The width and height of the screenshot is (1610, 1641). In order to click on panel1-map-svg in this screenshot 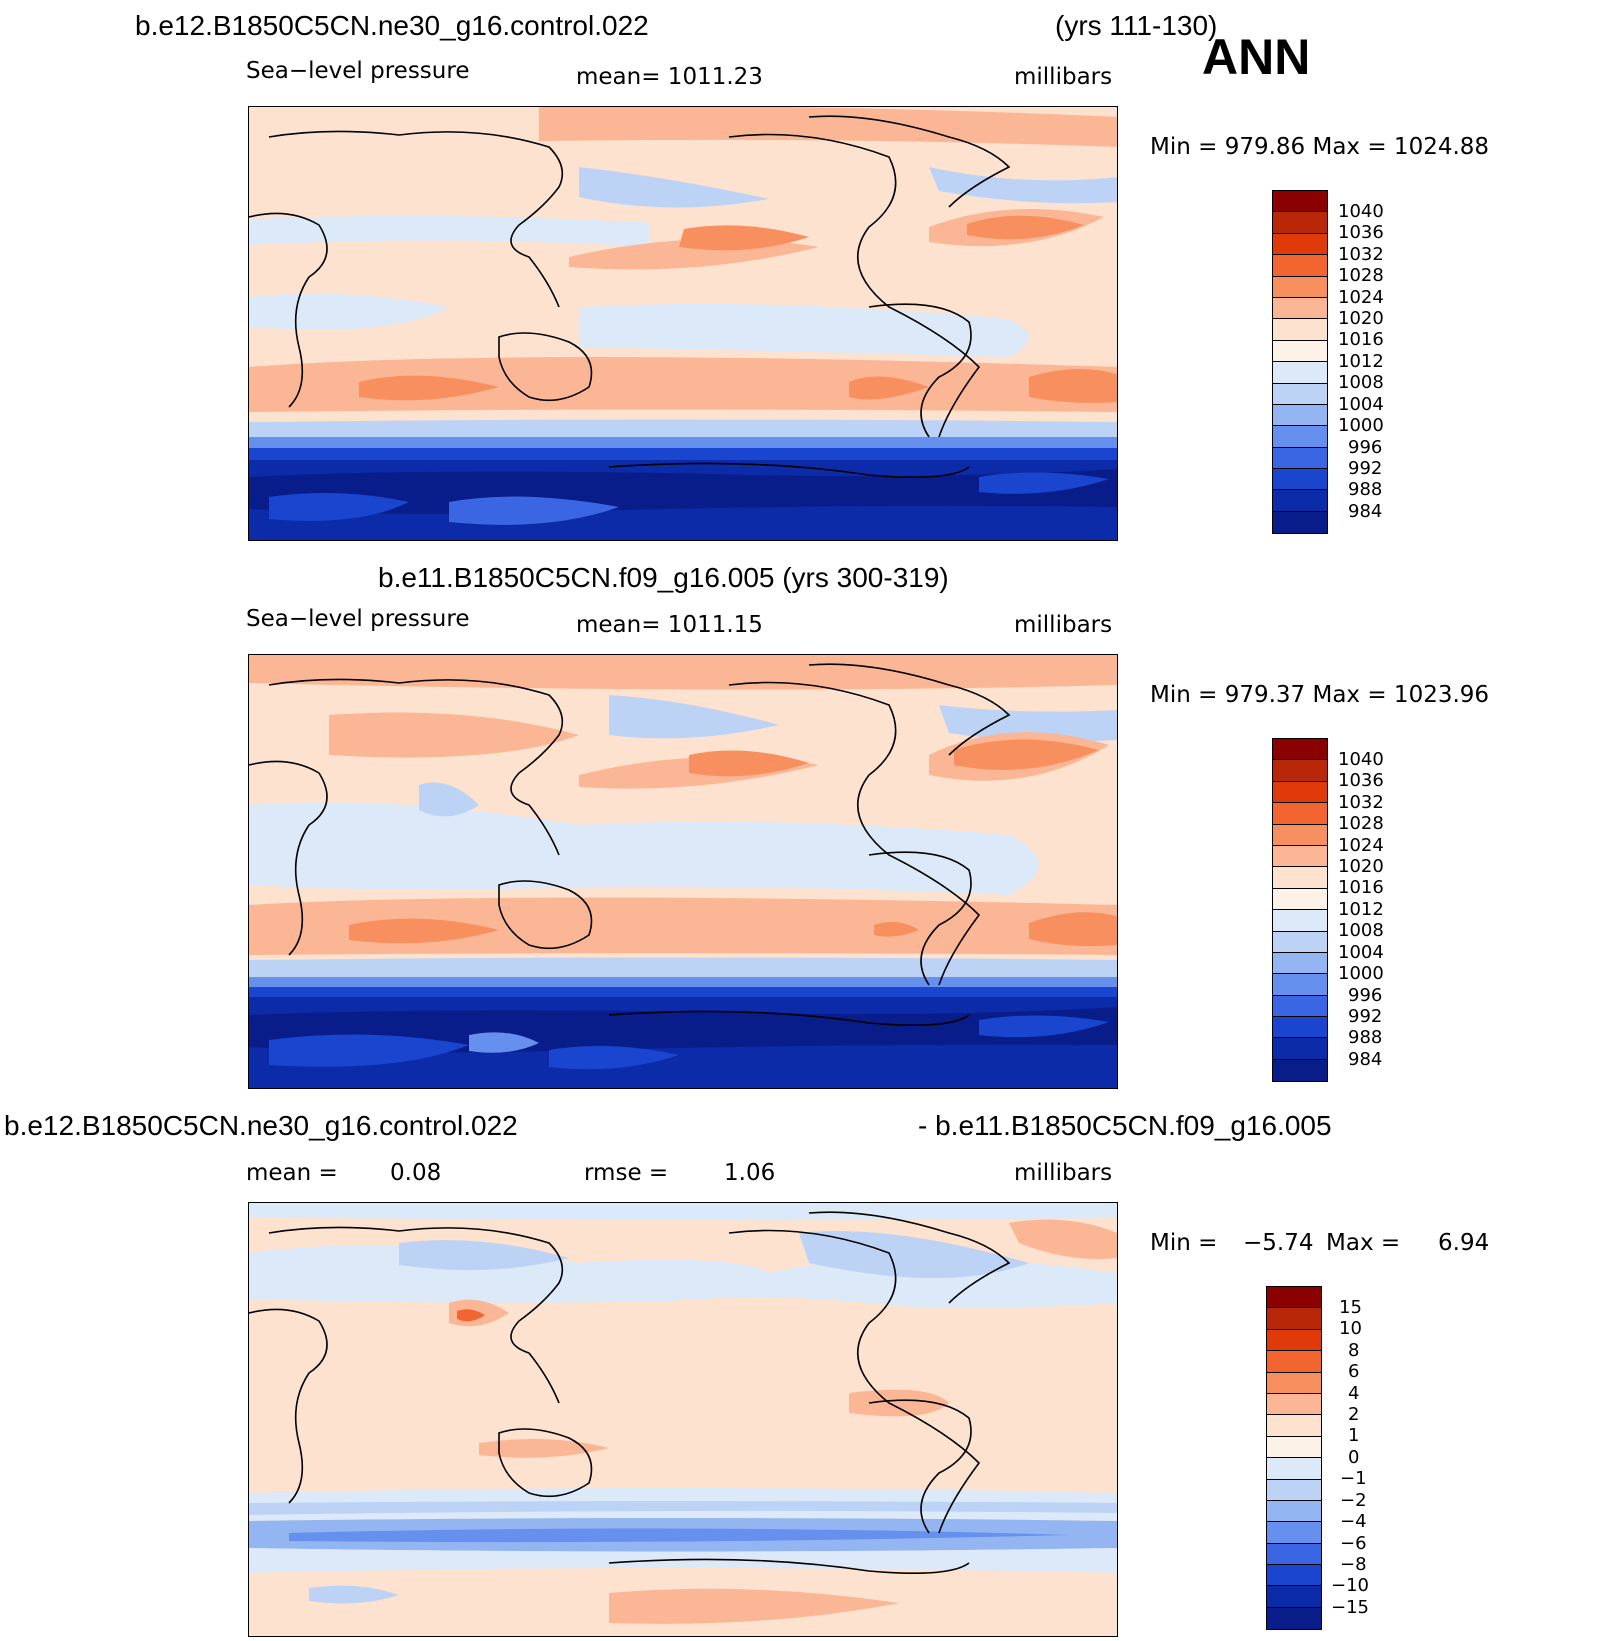, I will do `click(683, 323)`.